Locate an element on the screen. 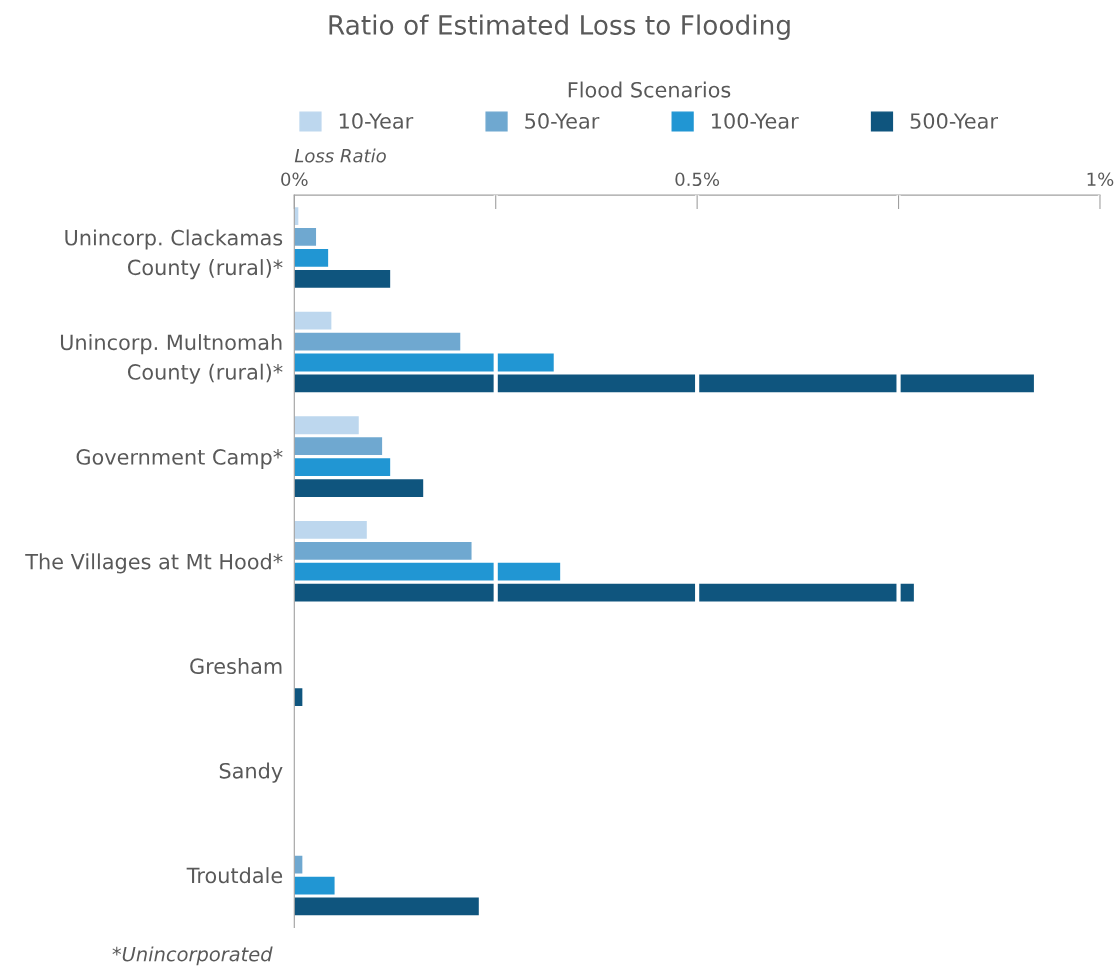 This screenshot has height=966, width=1119. y-tick-label: Government Camp* is located at coordinates (179, 459).